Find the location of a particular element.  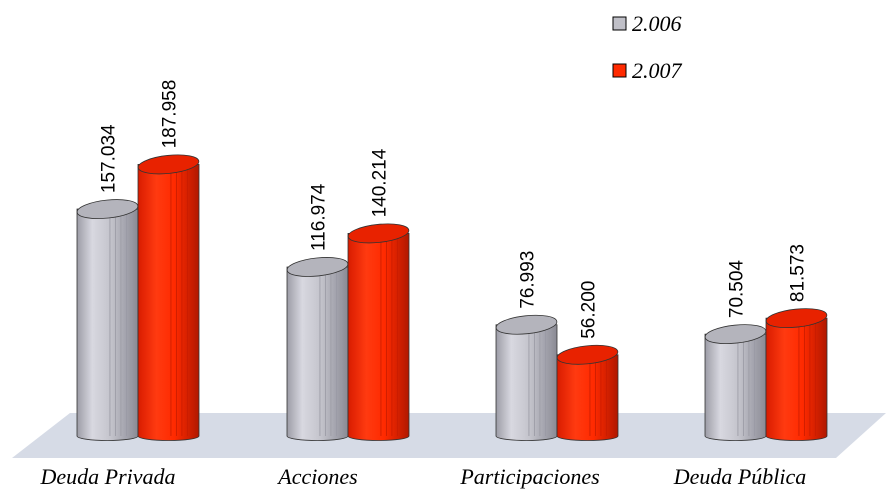

bar-acciones-2006 is located at coordinates (317, 349).